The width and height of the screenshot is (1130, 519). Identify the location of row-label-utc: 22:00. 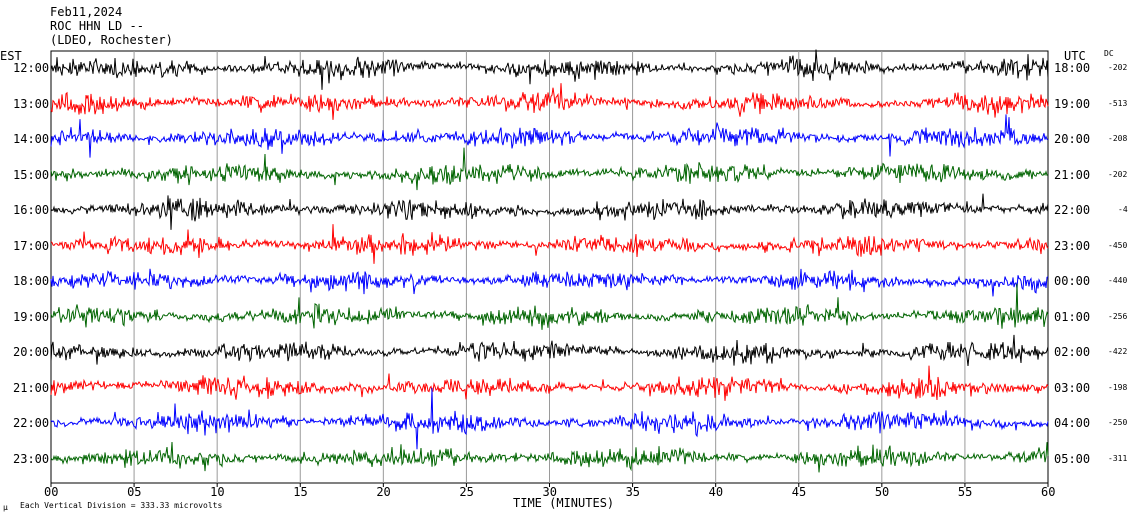
(1072, 210).